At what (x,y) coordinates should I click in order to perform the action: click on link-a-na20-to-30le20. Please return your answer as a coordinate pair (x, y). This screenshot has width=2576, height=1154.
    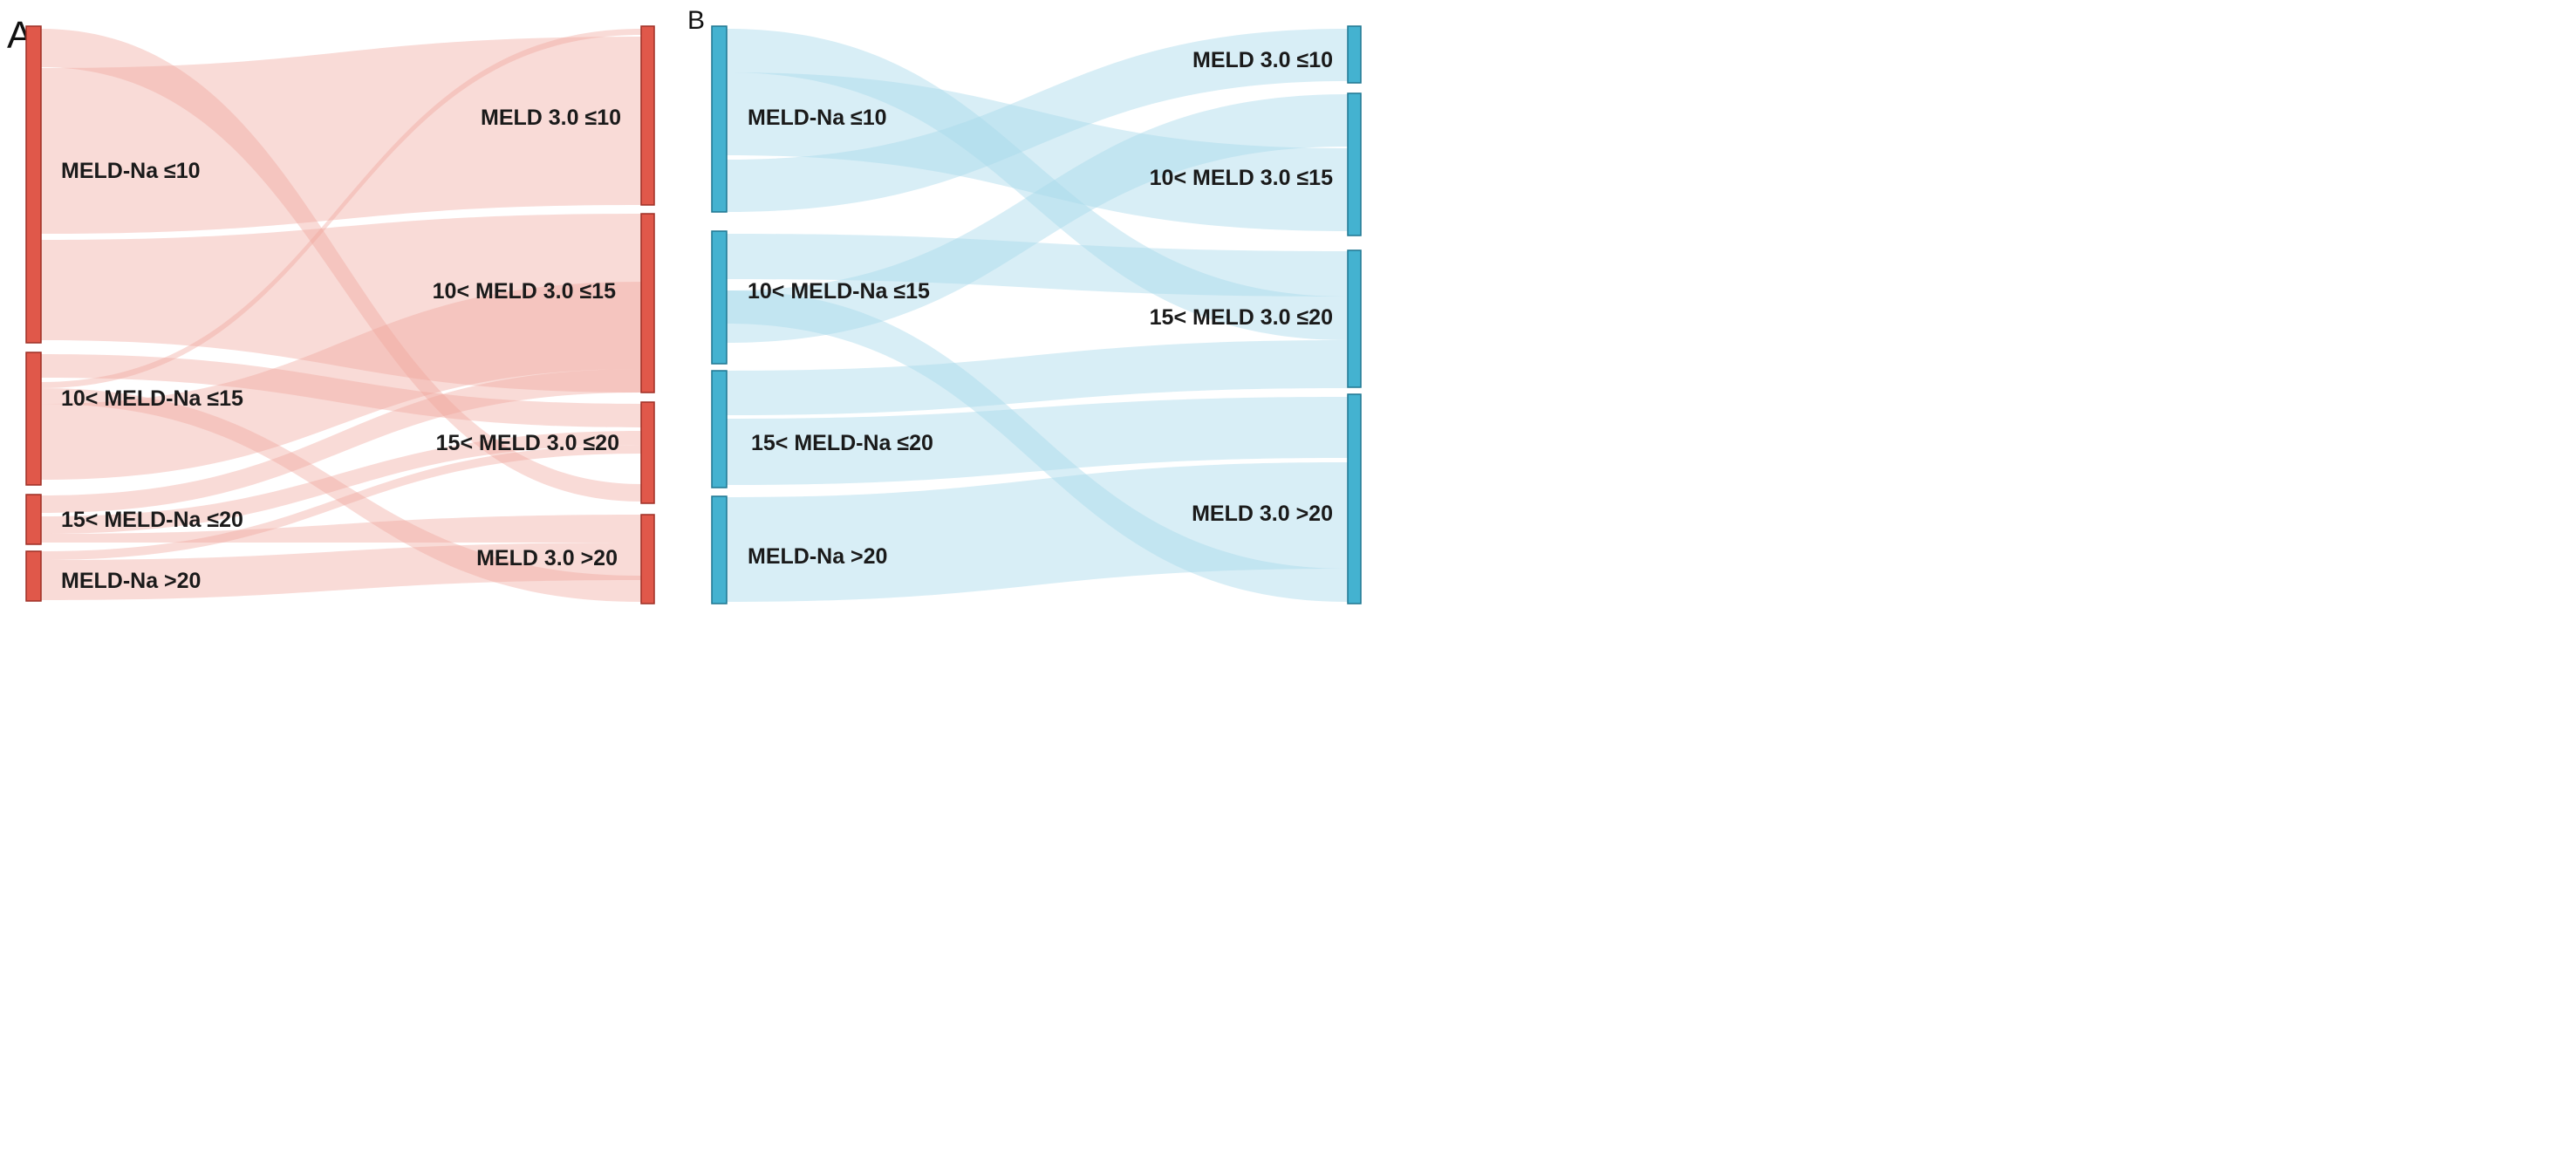
    Looking at the image, I should click on (341, 483).